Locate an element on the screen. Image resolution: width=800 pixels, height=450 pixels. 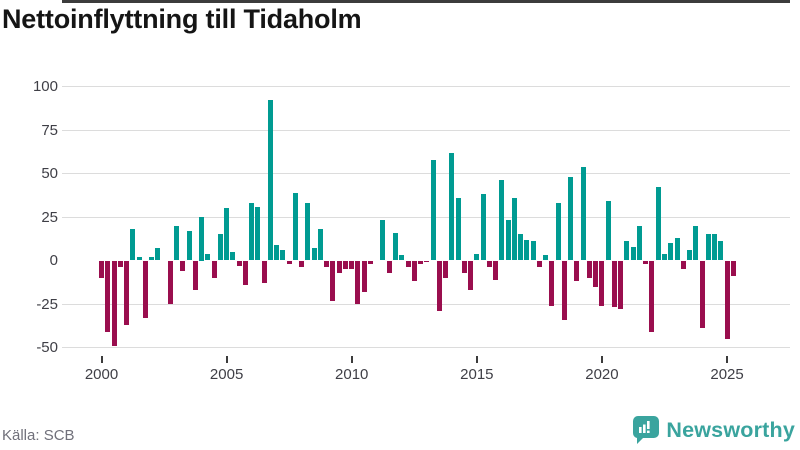
newsworthy-logo: Newsworthy is located at coordinates (714, 430).